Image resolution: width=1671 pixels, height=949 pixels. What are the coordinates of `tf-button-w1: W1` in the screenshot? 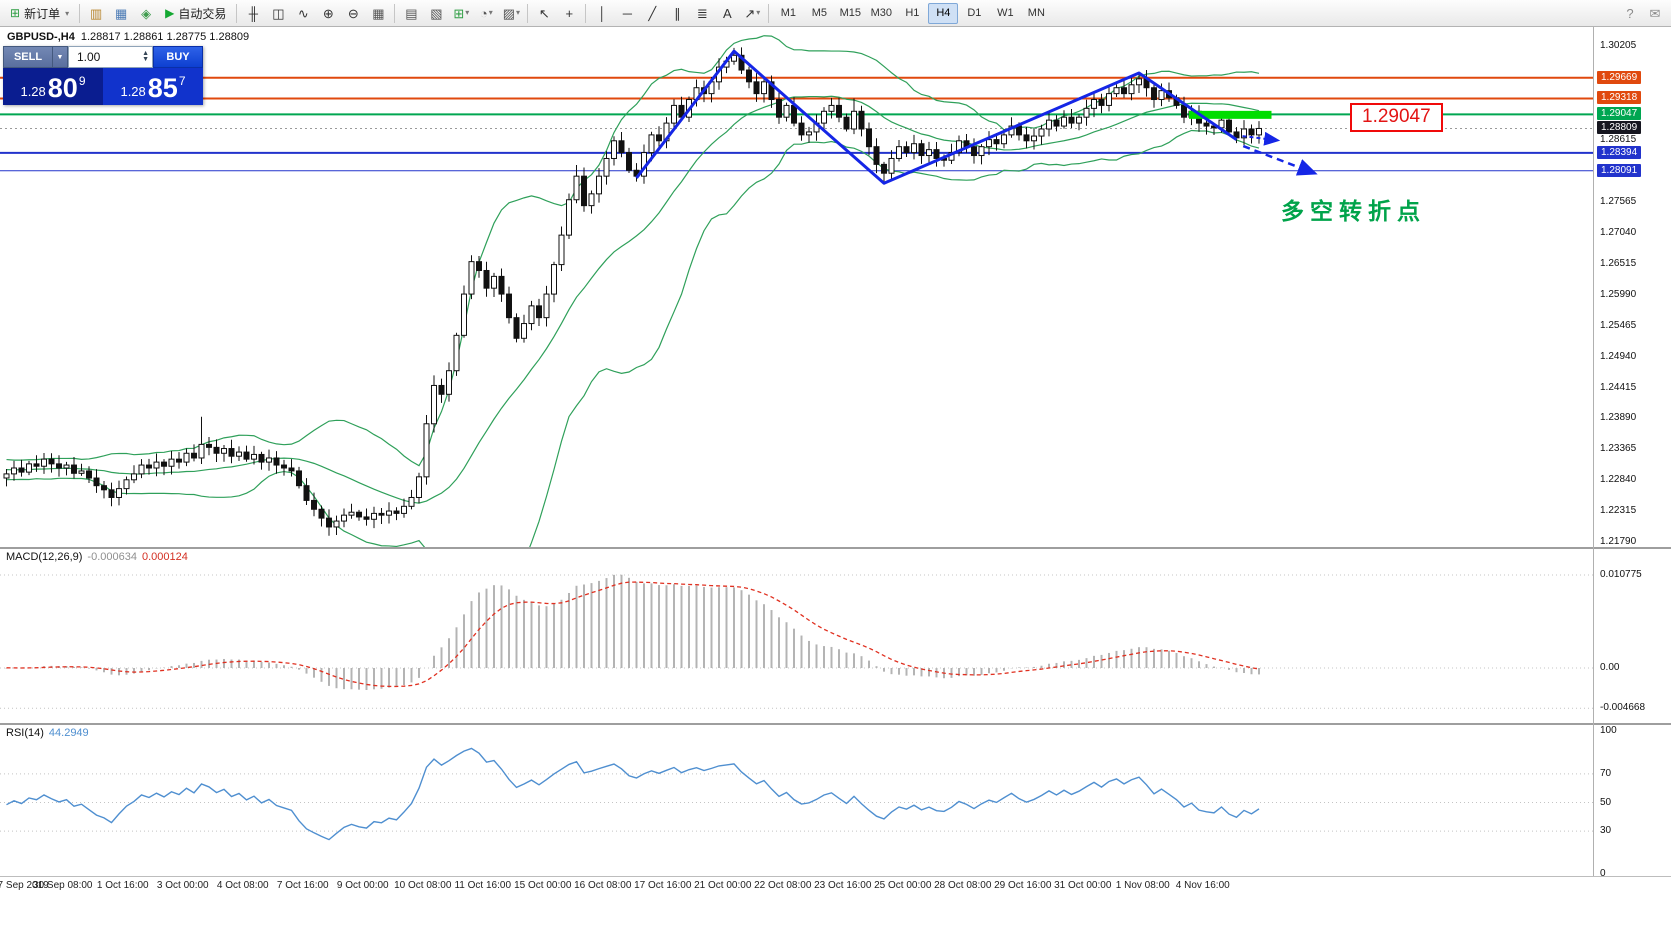 It's located at (1005, 13).